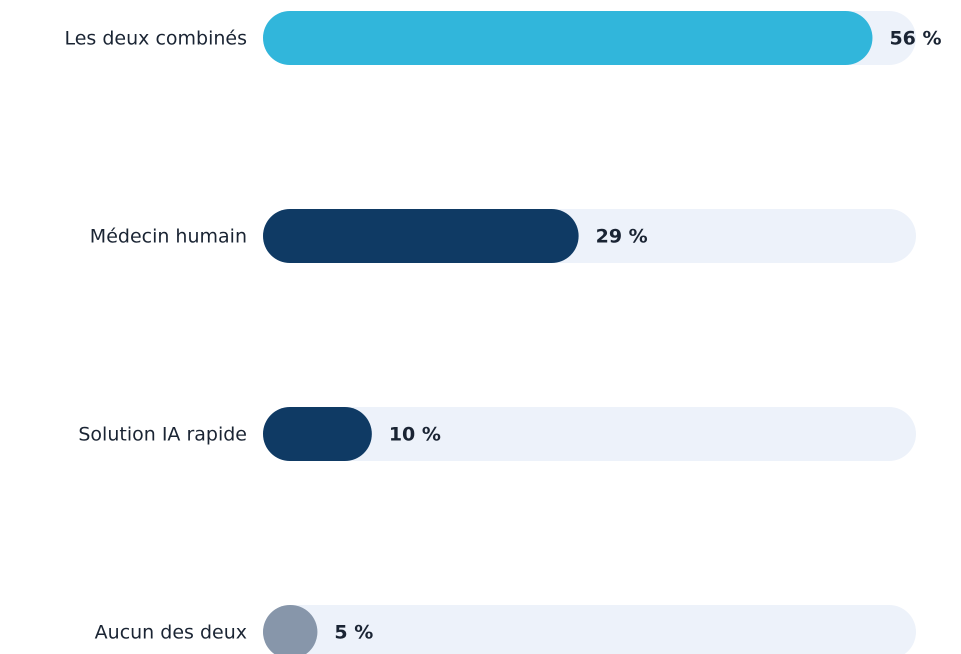  Describe the element at coordinates (353, 633) in the screenshot. I see `value-label: 5 %` at that location.